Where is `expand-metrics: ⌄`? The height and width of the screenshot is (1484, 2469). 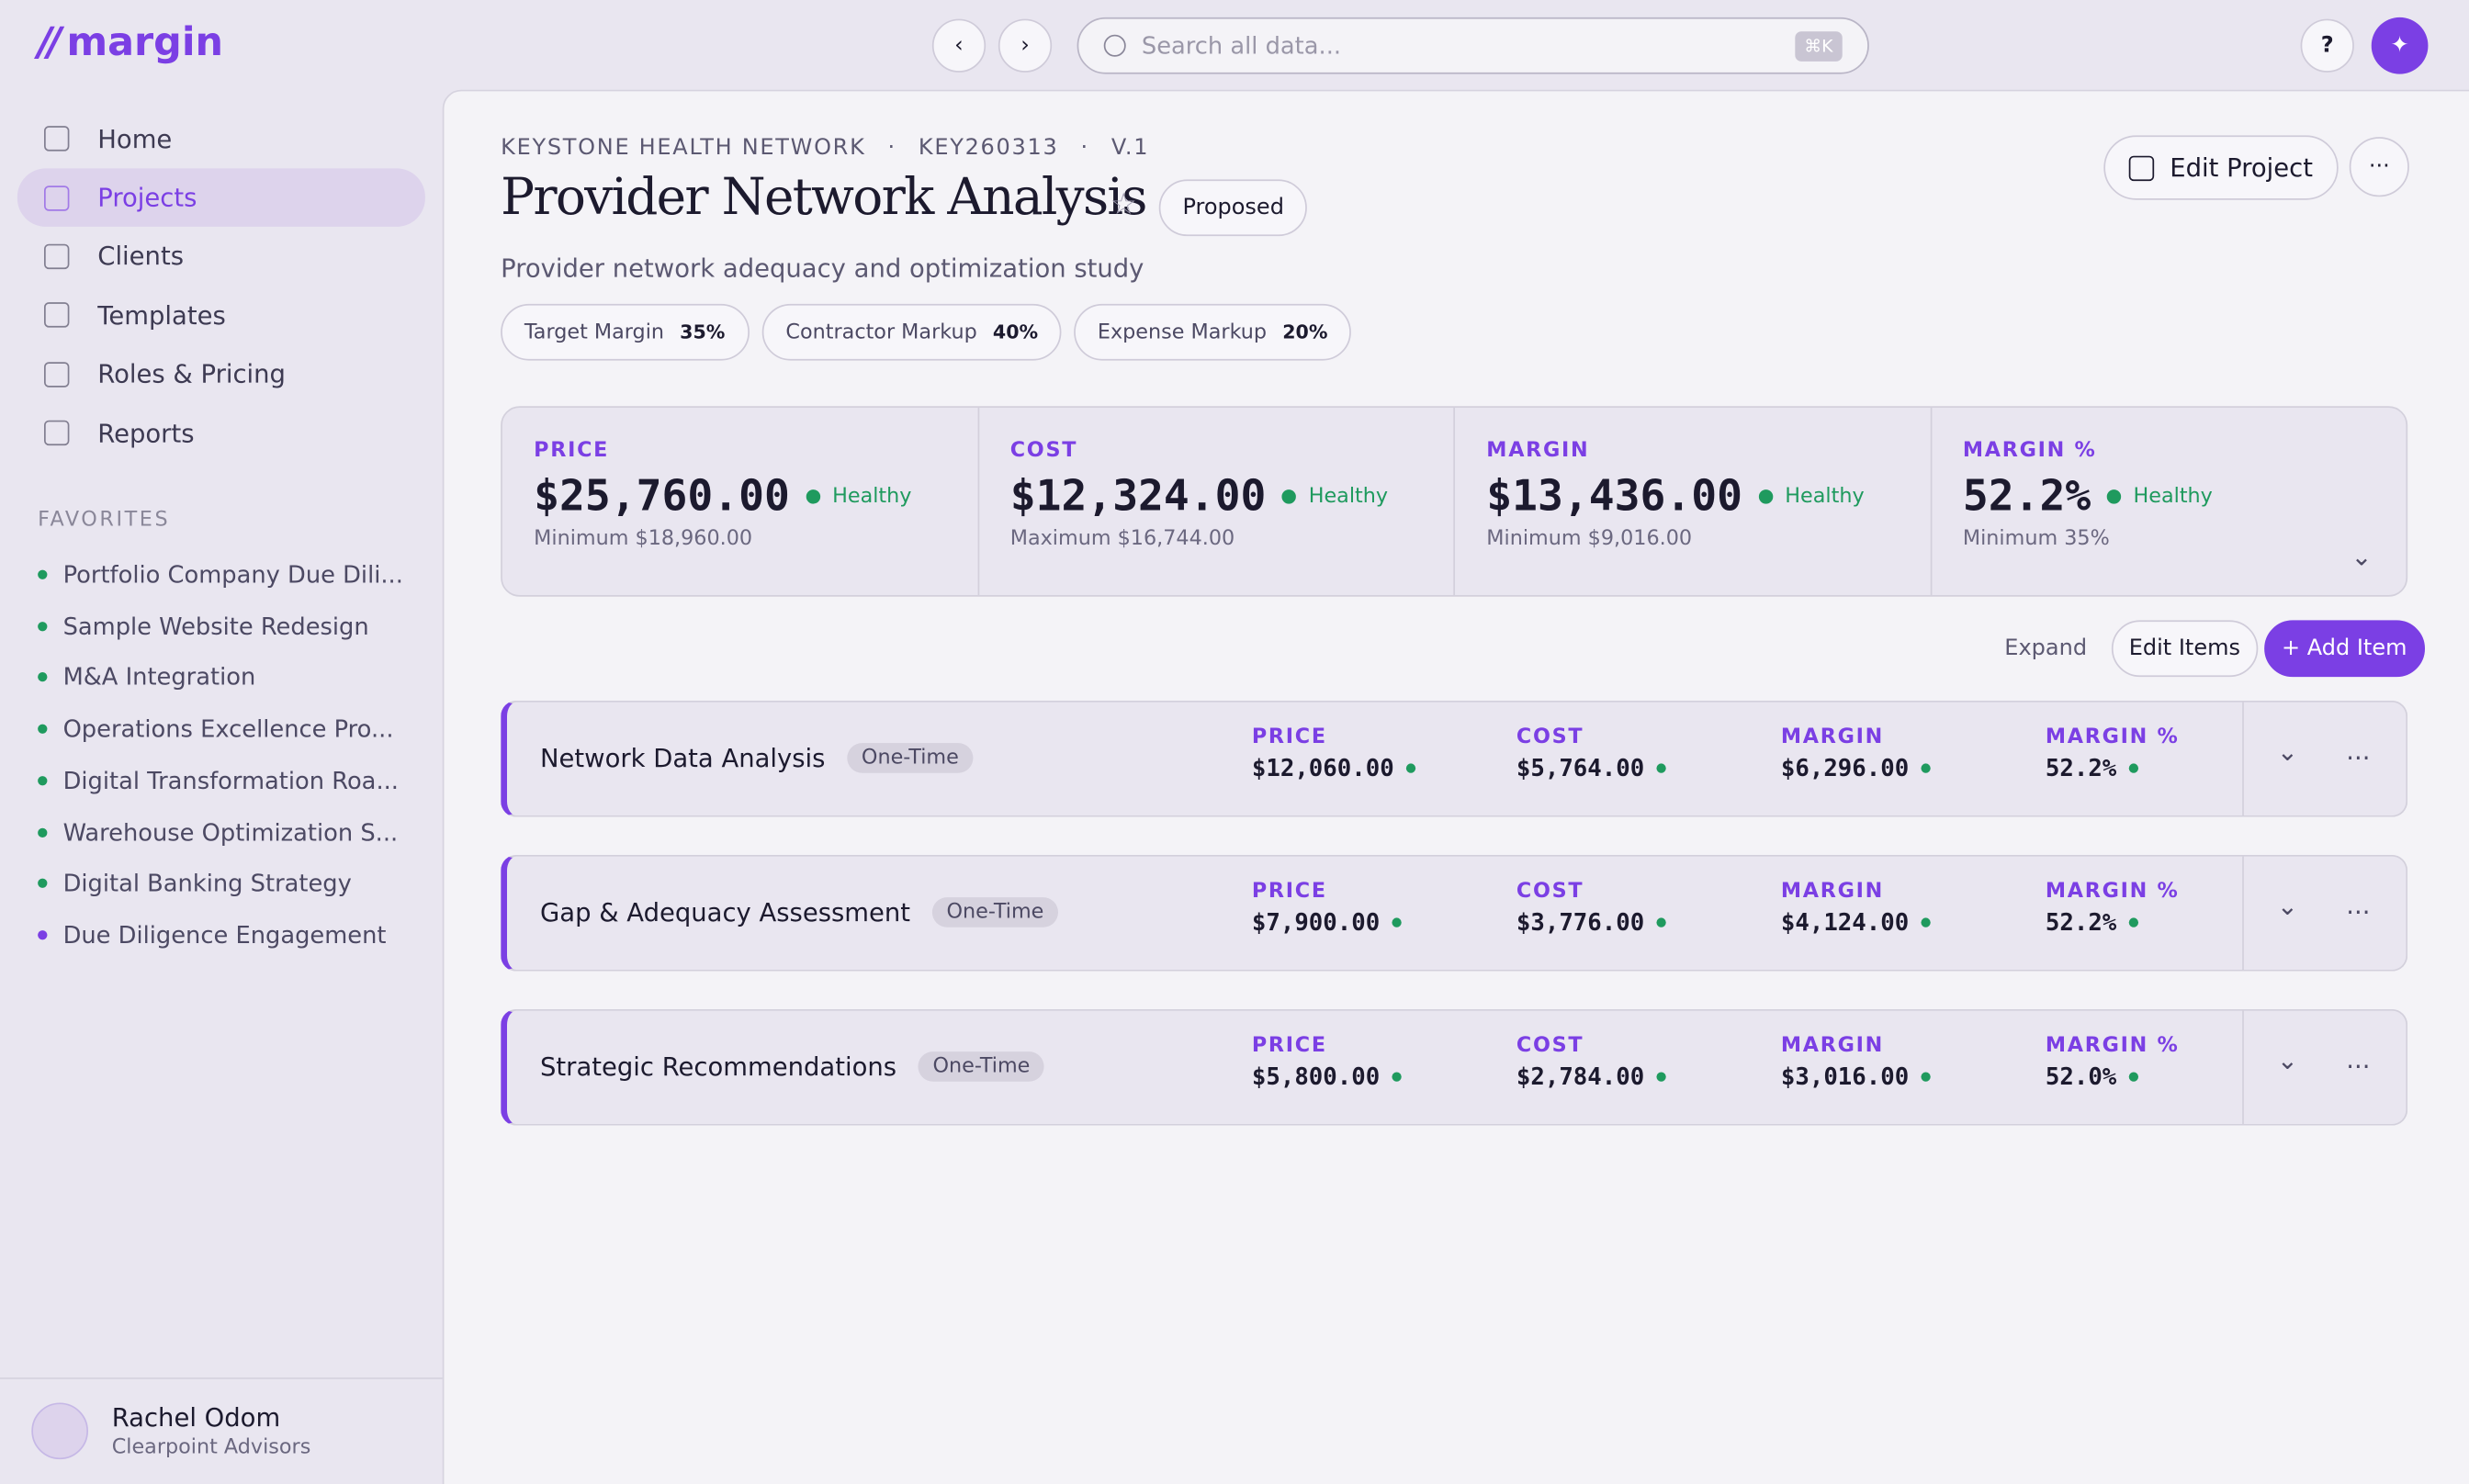 expand-metrics: ⌄ is located at coordinates (2362, 557).